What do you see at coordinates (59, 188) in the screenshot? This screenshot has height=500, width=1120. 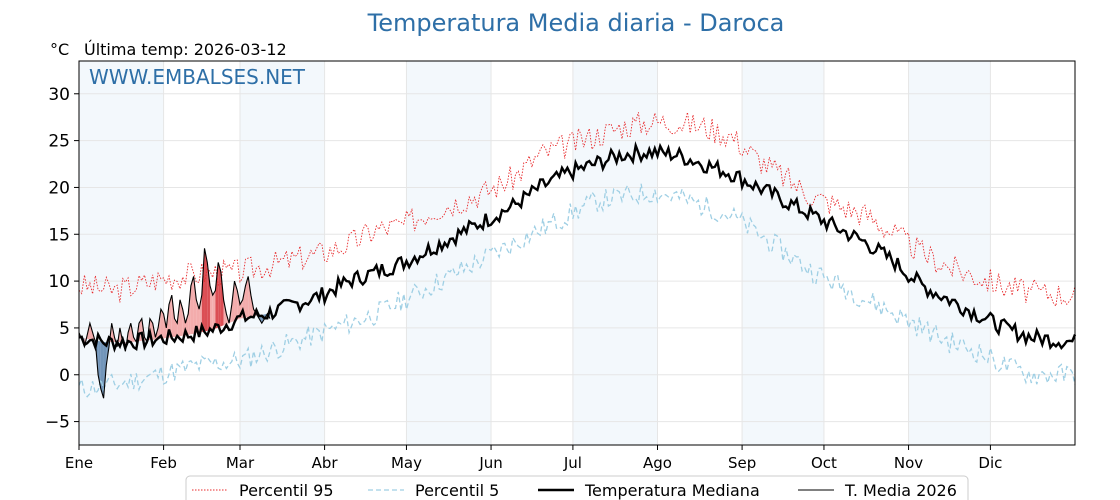 I see `y-tick-label-20: 20` at bounding box center [59, 188].